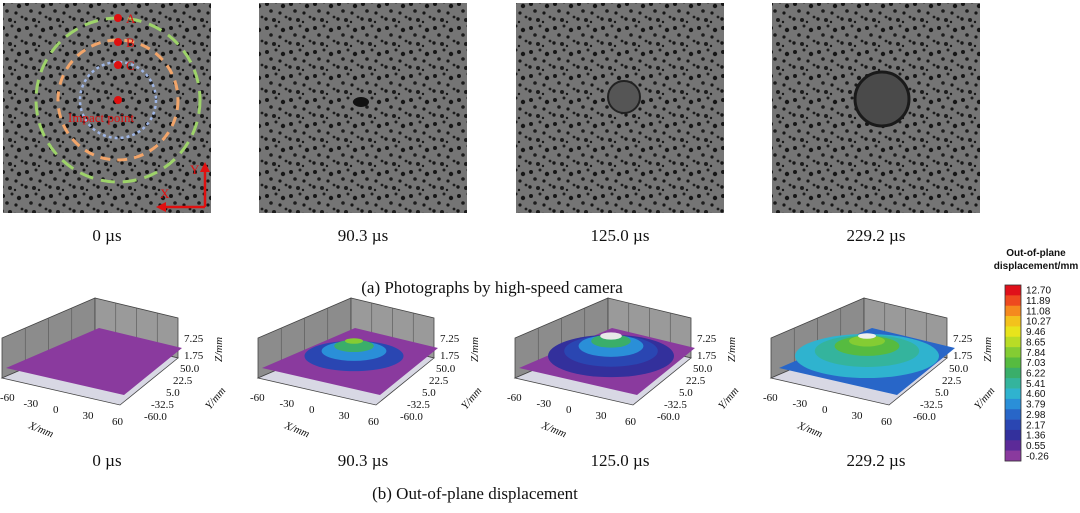 This screenshot has width=1080, height=513. Describe the element at coordinates (1036, 332) in the screenshot. I see `colorbar-label: 9.46` at that location.